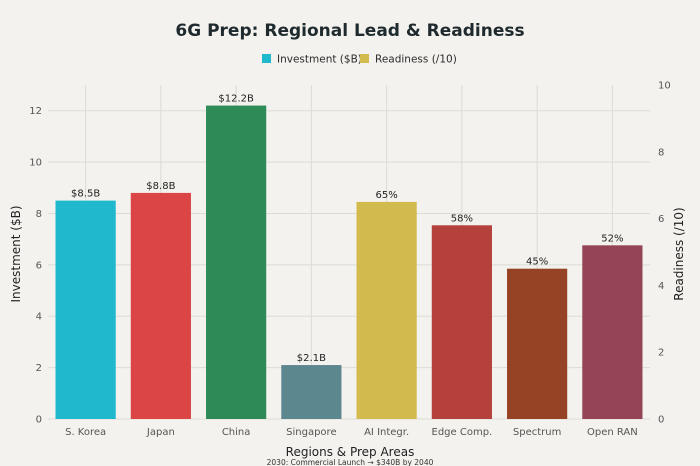 This screenshot has height=466, width=700. Describe the element at coordinates (236, 99) in the screenshot. I see `bar-data-label: $12.2B` at that location.